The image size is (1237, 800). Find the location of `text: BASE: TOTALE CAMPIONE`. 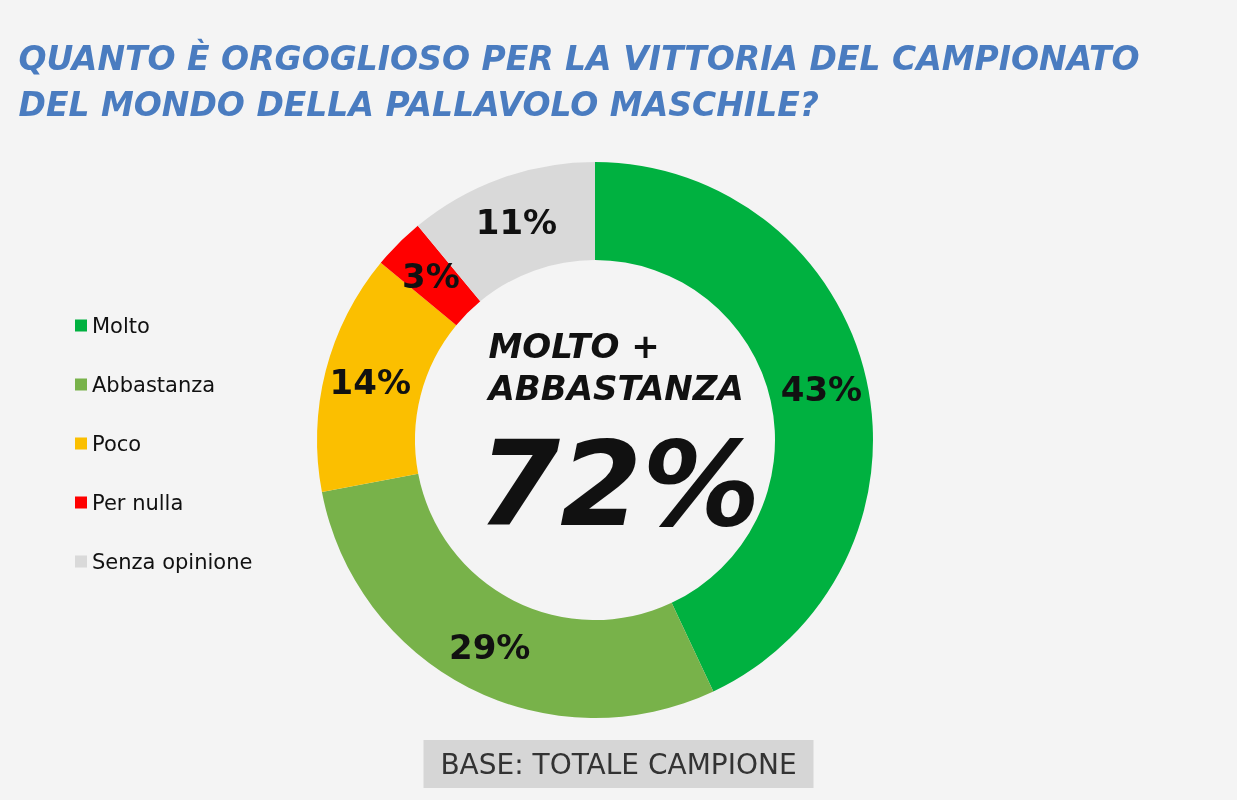

text: BASE: TOTALE CAMPIONE is located at coordinates (618, 764).